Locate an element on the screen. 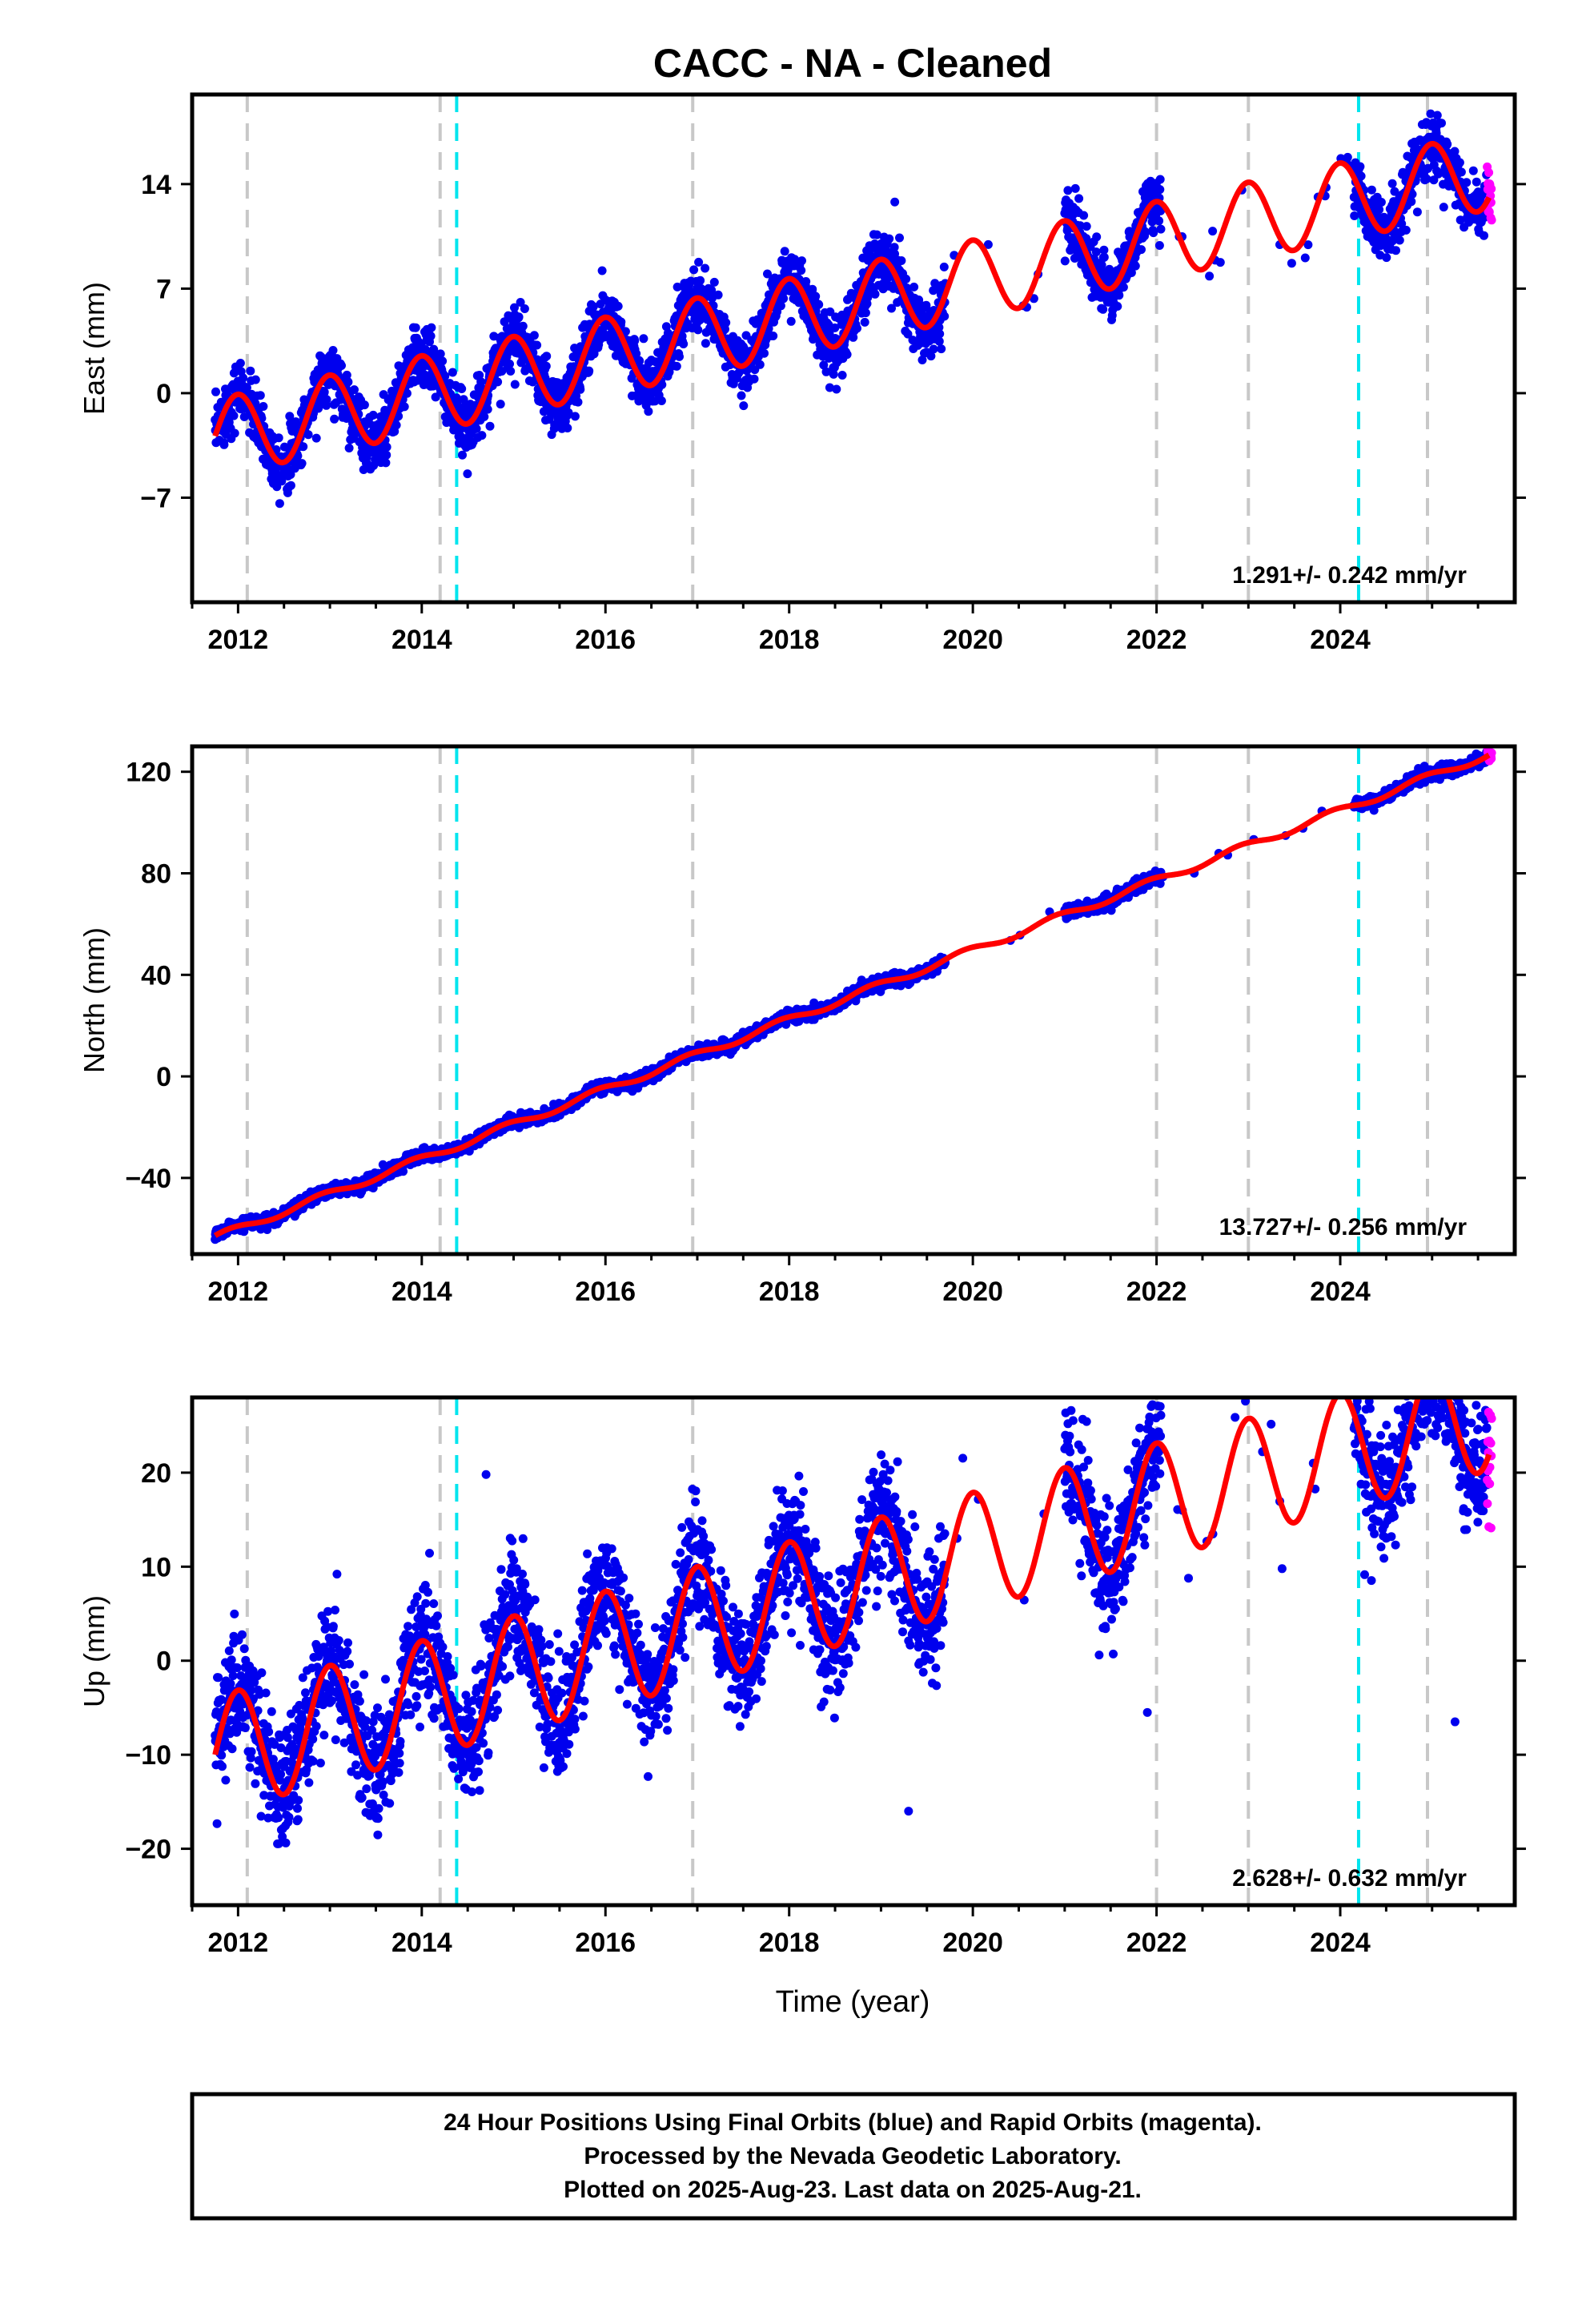  model-fit-line is located at coordinates (852, 303).